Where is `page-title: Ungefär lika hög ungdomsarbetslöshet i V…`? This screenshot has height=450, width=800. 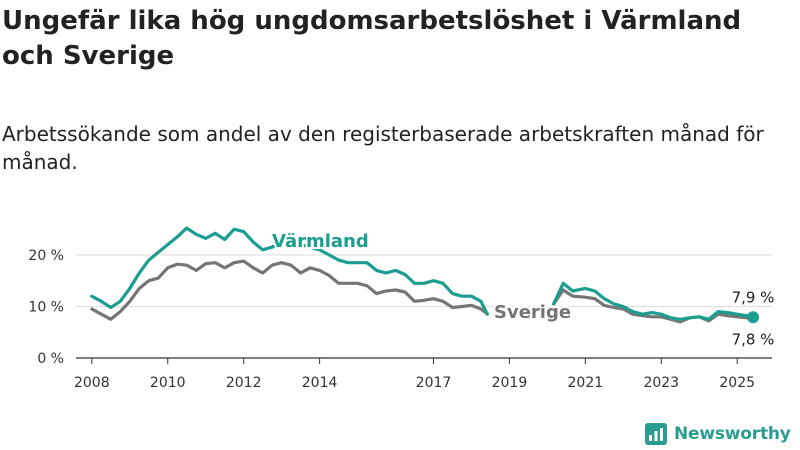
page-title: Ungefär lika hög ungdomsarbetslöshet i V… is located at coordinates (372, 38).